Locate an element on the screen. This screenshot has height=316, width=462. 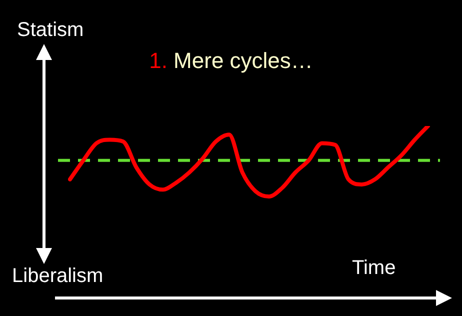
annotation: Liberalism is located at coordinates (58, 276).